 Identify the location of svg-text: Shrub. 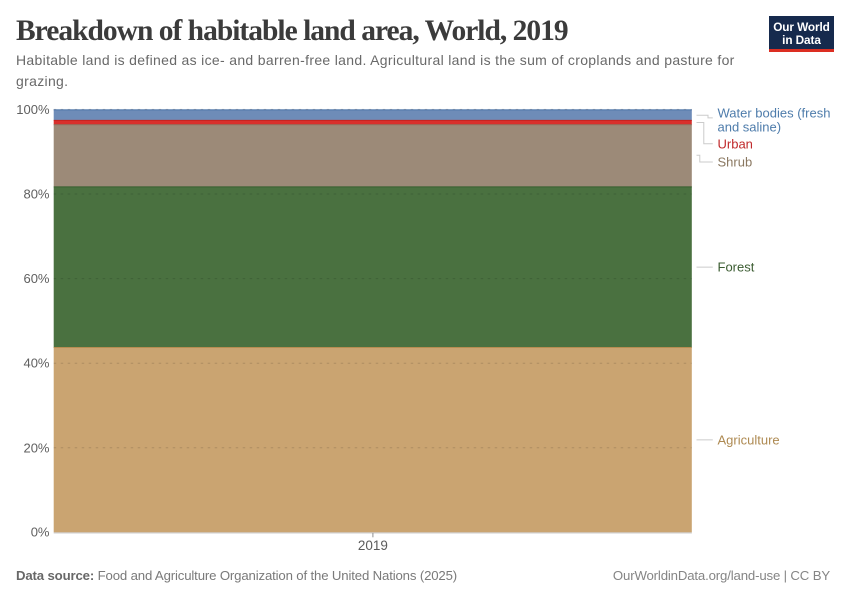
(735, 162).